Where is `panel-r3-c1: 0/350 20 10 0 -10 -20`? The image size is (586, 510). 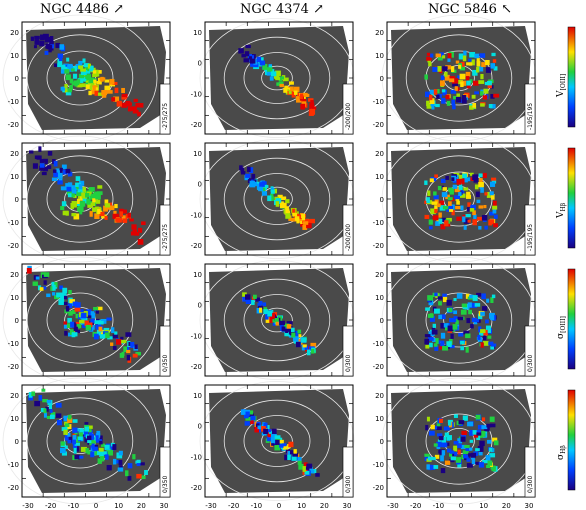 panel-r3-c1: 0/350 20 10 0 -10 -20 is located at coordinates (86, 320).